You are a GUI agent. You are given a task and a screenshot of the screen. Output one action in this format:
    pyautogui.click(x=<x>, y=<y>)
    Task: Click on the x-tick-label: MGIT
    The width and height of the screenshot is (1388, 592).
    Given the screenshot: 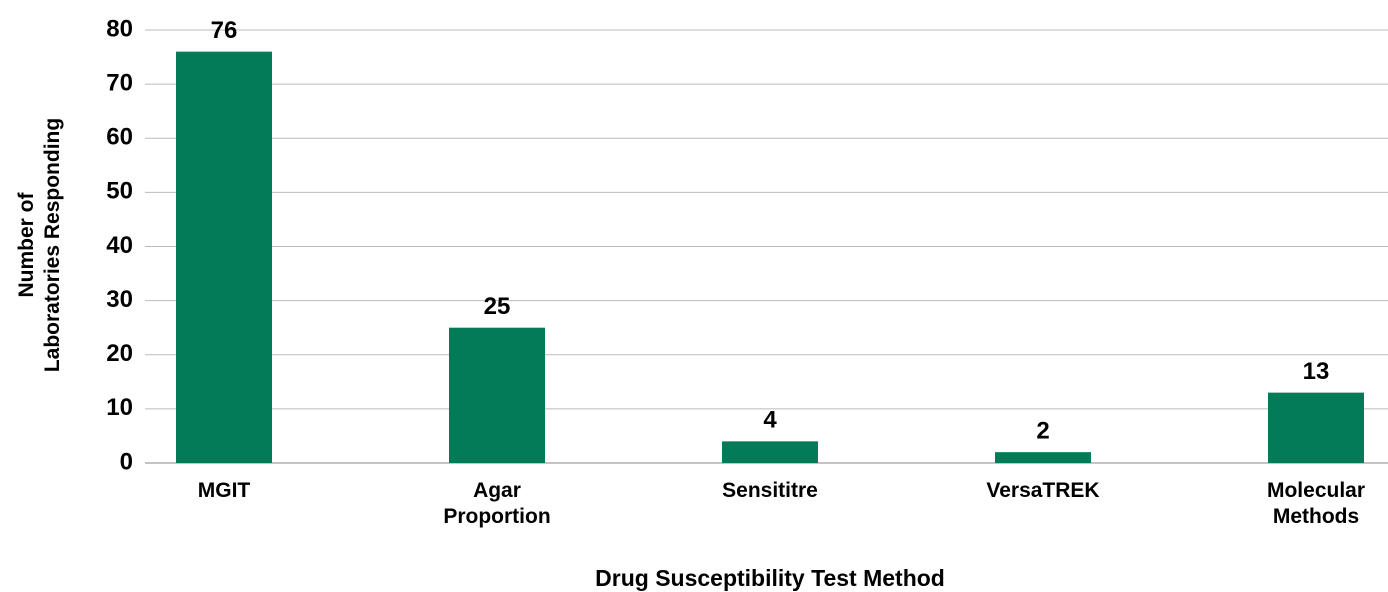 What is the action you would take?
    pyautogui.click(x=224, y=490)
    